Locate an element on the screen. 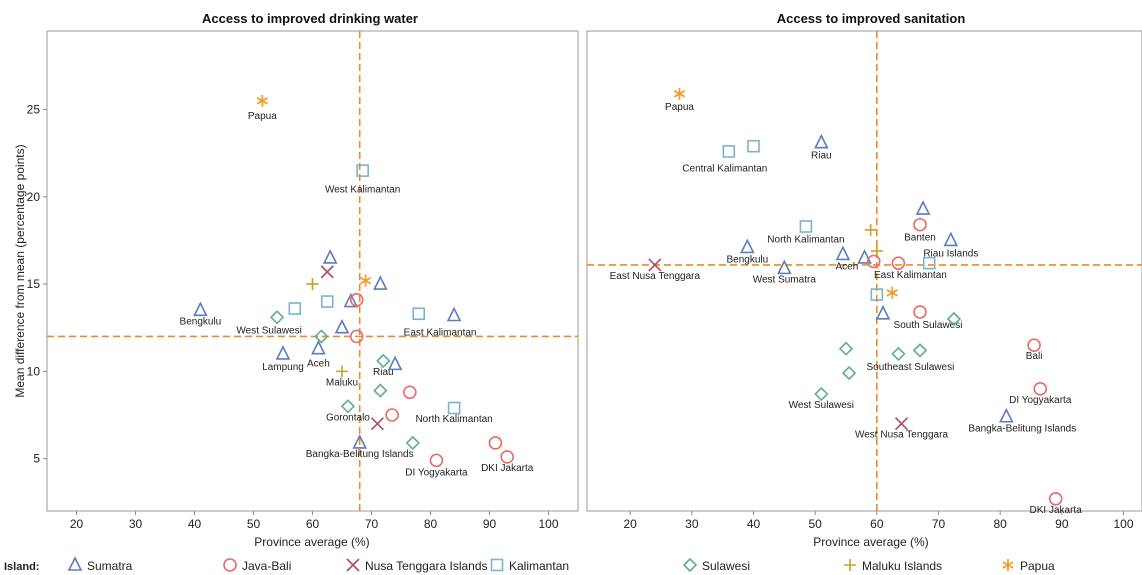  point-label: Lampung is located at coordinates (283, 367).